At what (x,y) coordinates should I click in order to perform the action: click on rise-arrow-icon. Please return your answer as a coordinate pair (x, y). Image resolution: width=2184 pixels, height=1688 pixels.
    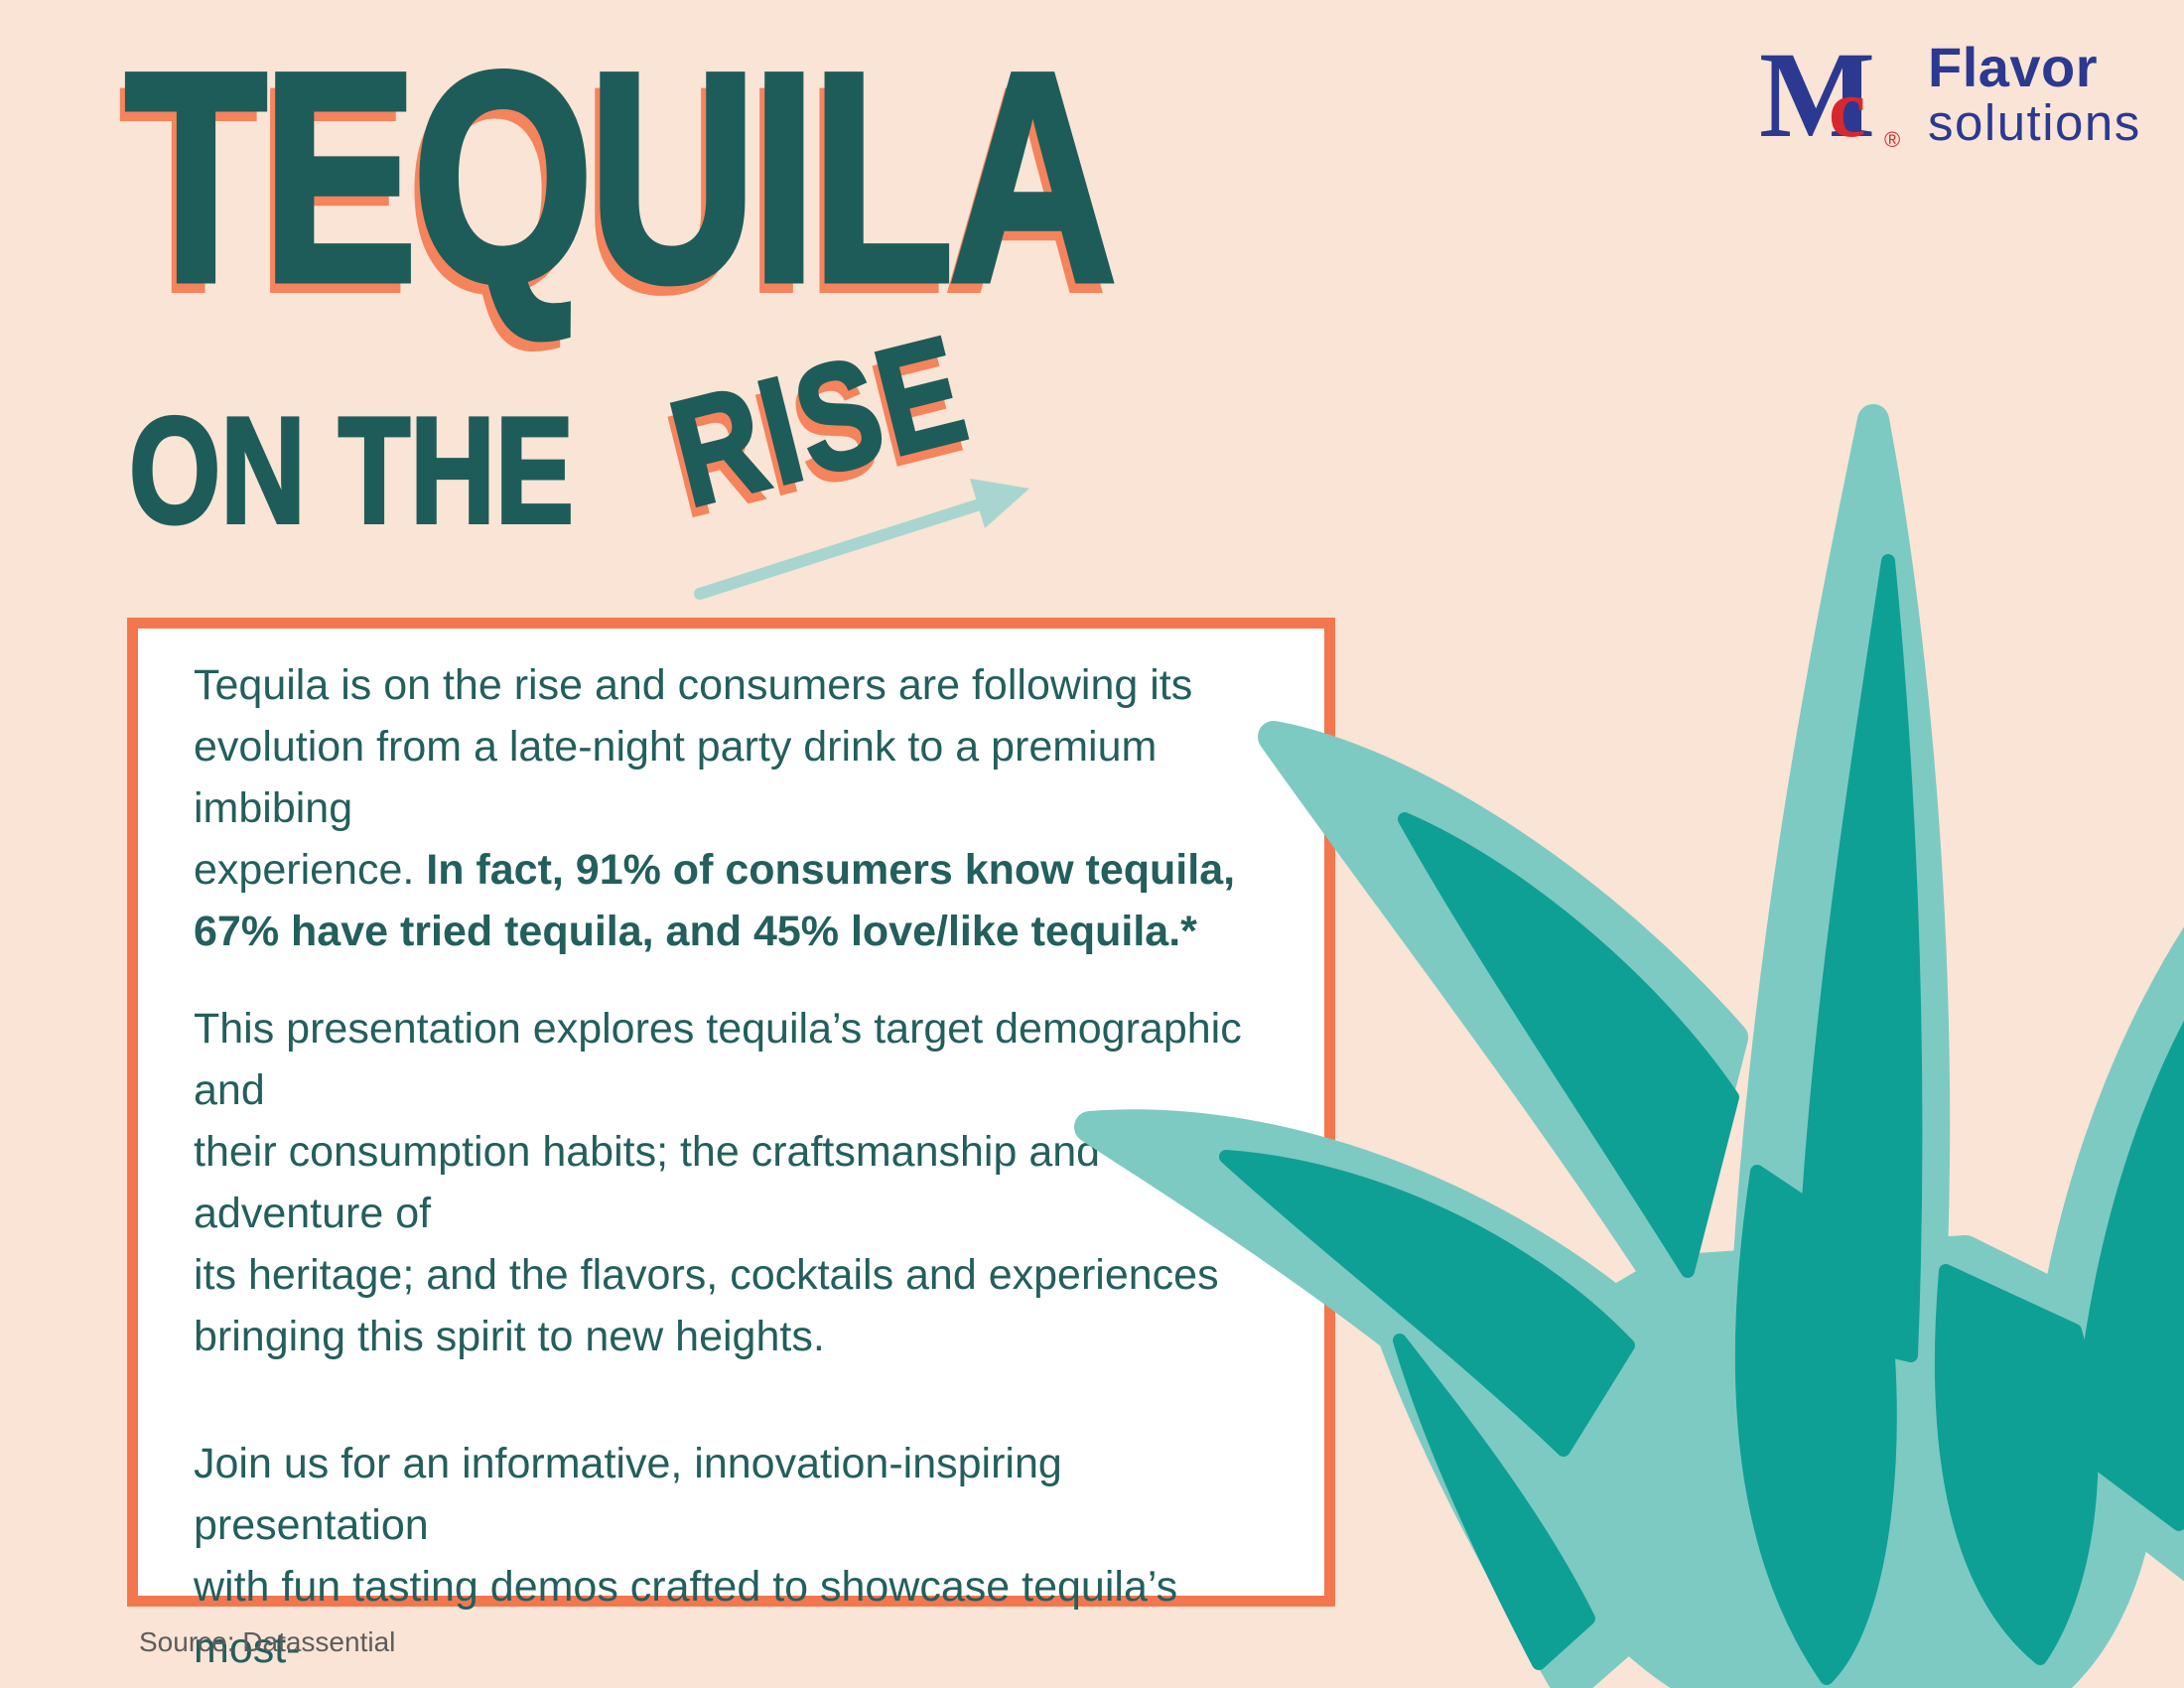
    Looking at the image, I should click on (861, 539).